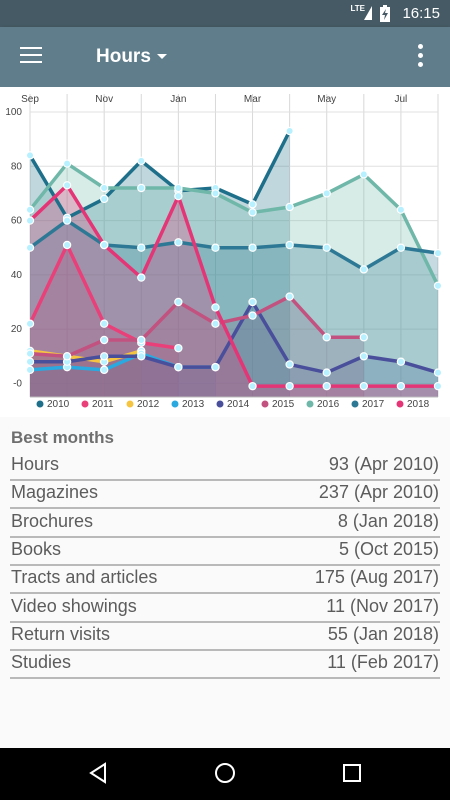 This screenshot has width=450, height=800. Describe the element at coordinates (383, 464) in the screenshot. I see `metric-value: 93 (Apr 2010)` at that location.